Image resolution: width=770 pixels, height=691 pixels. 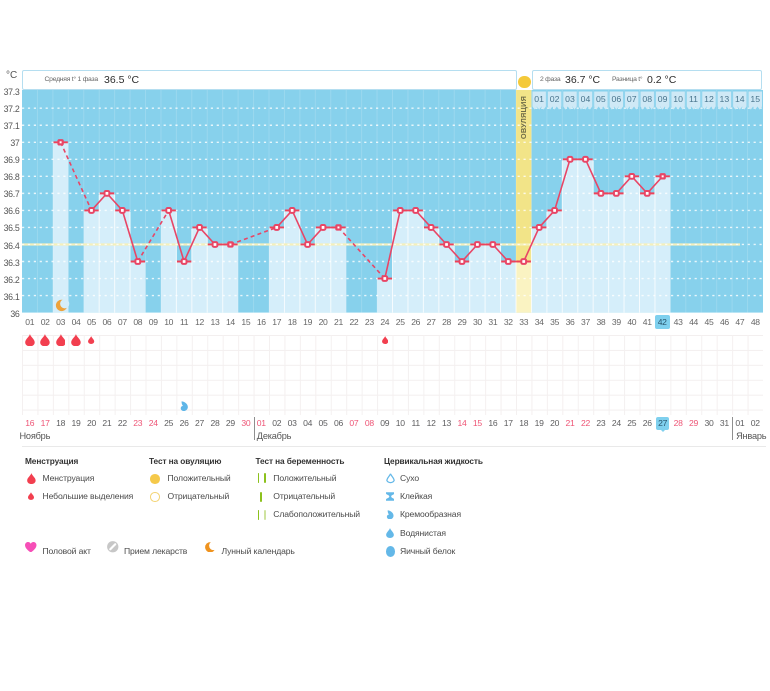 I want to click on svg-text: ОВУЛЯЦИЯ, so click(x=523, y=117).